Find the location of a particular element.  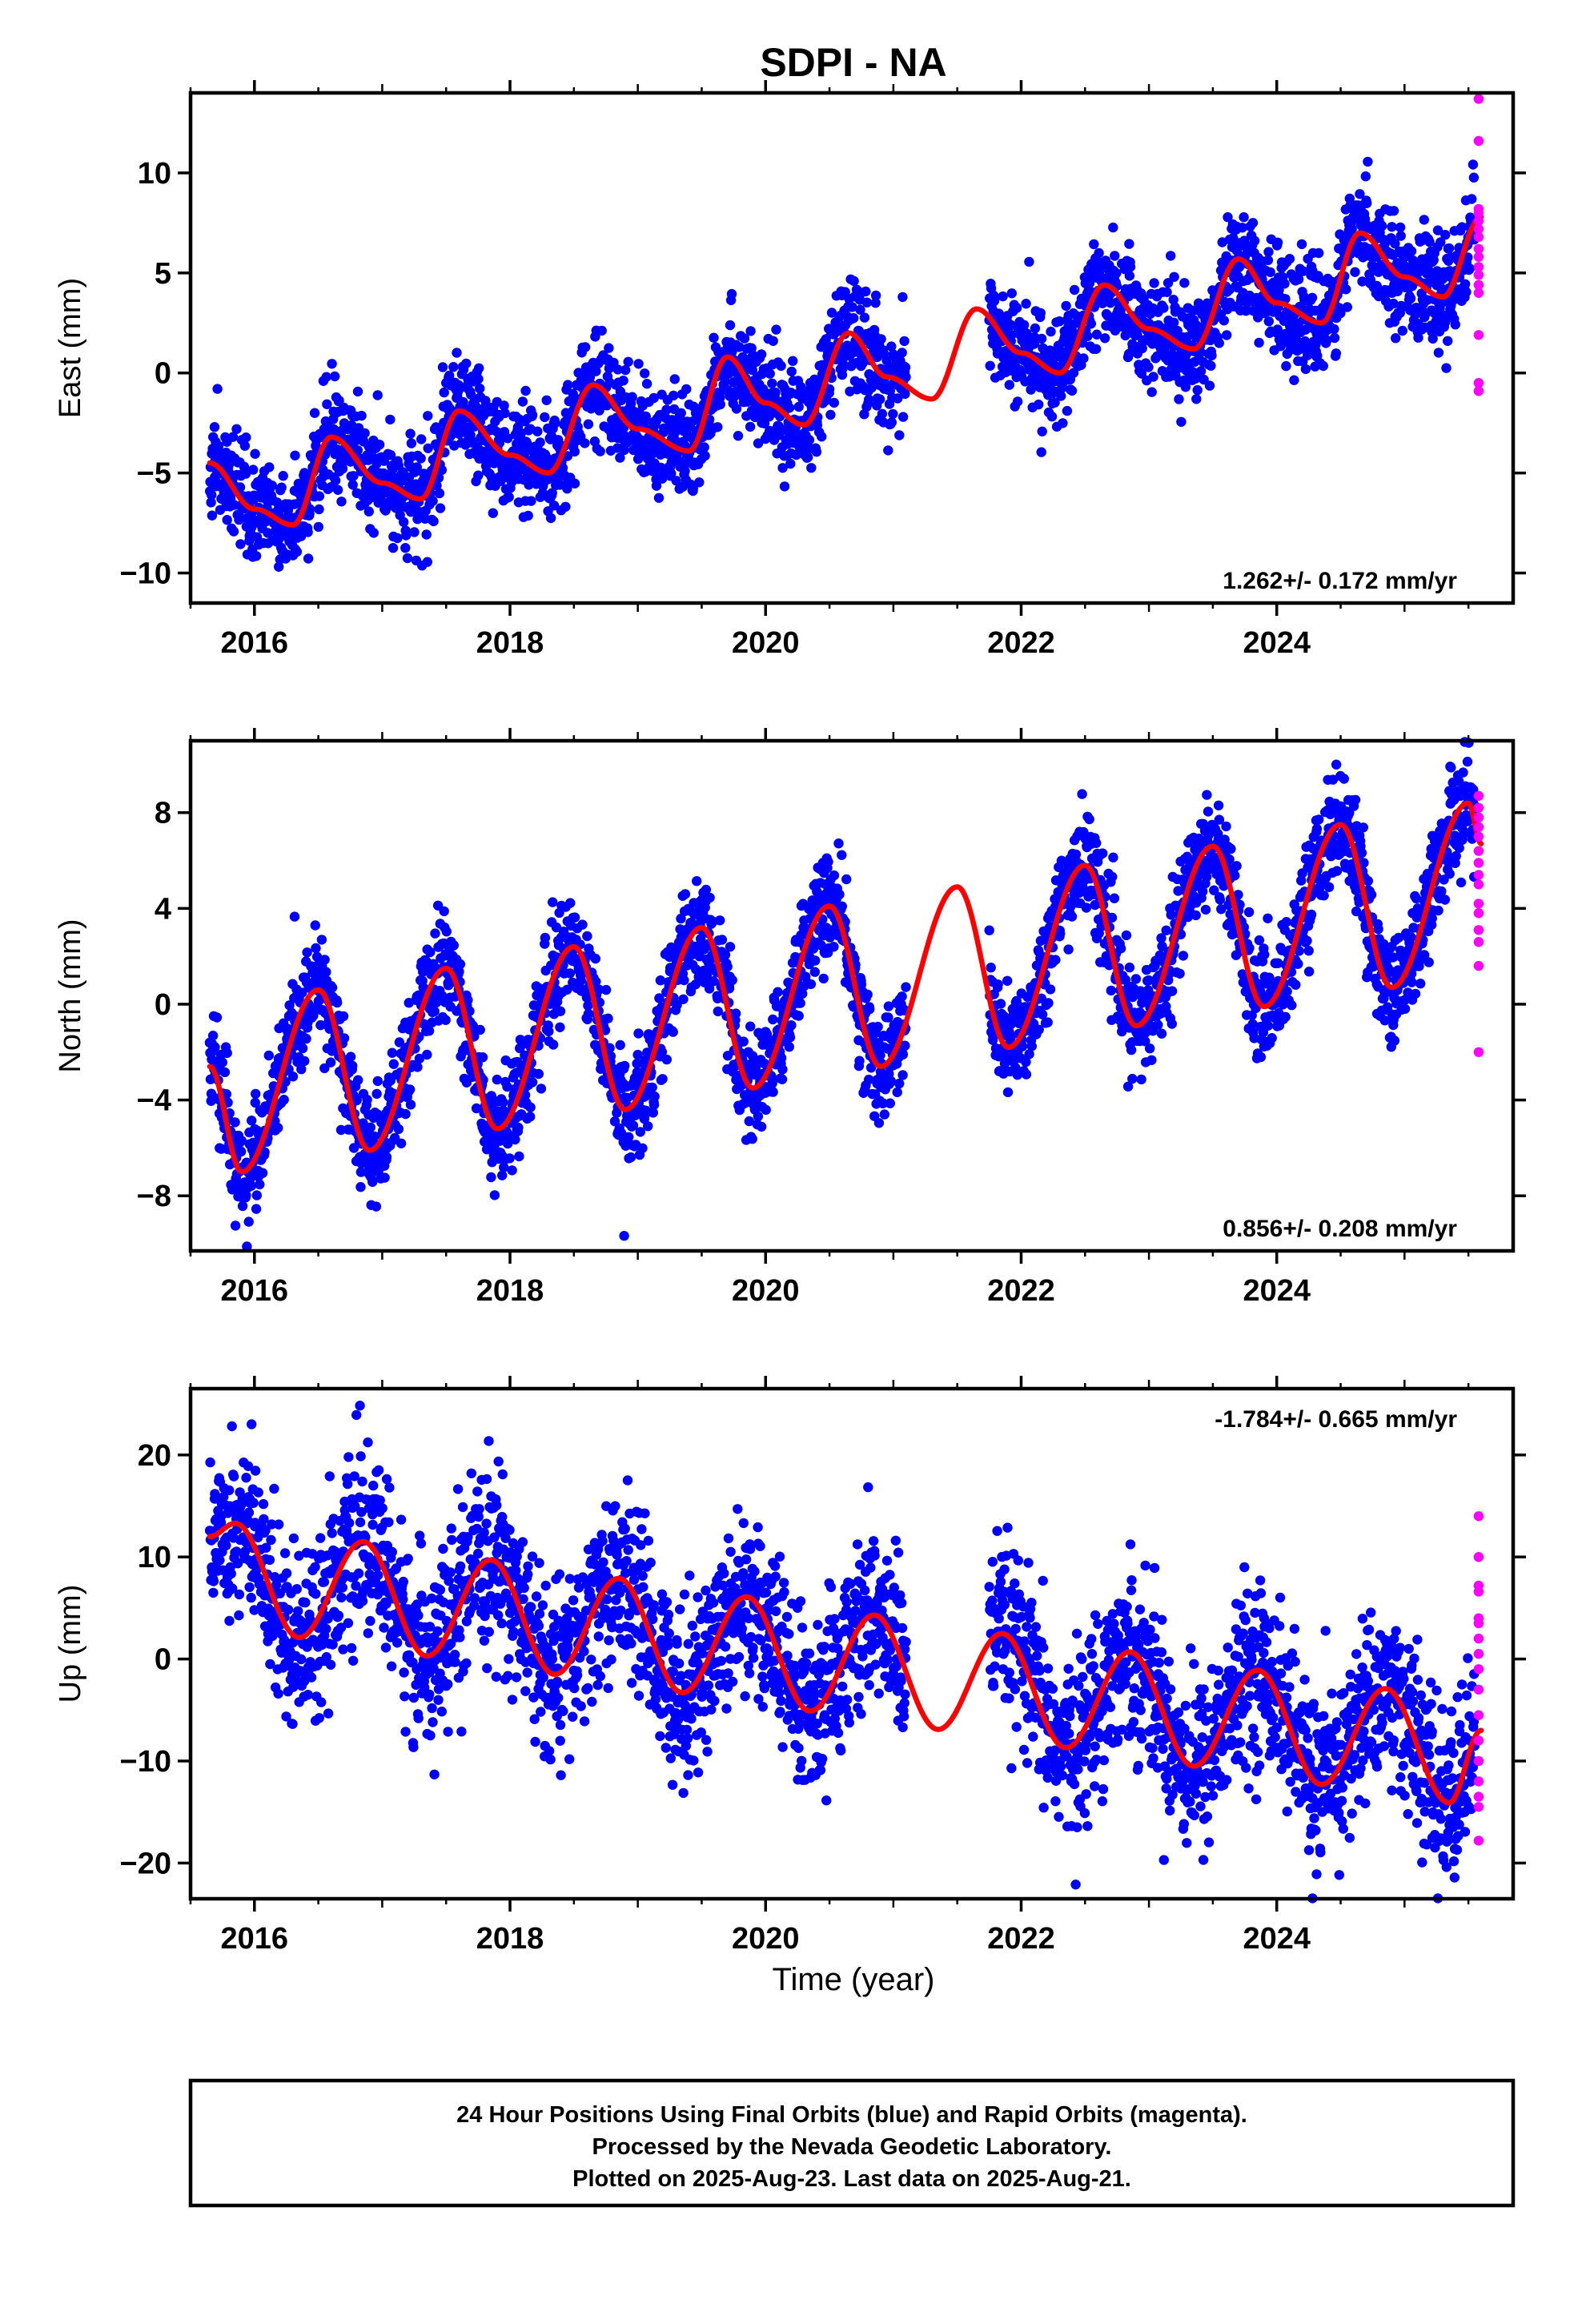

y-tick-label: −10 is located at coordinates (145, 574).